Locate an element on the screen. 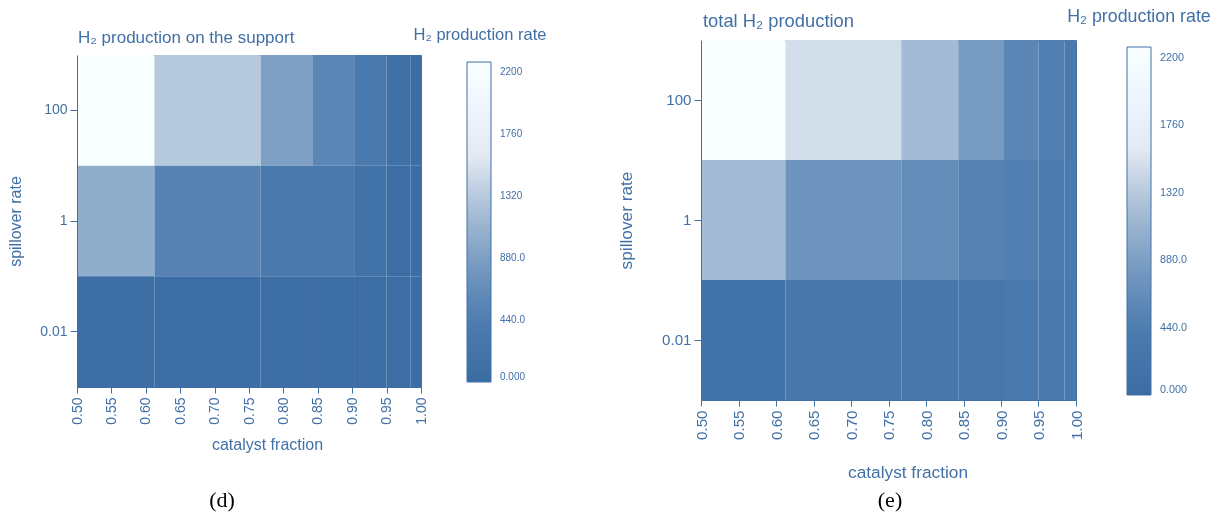 This screenshot has height=518, width=1214. chart-title: total H₂ production is located at coordinates (779, 20).